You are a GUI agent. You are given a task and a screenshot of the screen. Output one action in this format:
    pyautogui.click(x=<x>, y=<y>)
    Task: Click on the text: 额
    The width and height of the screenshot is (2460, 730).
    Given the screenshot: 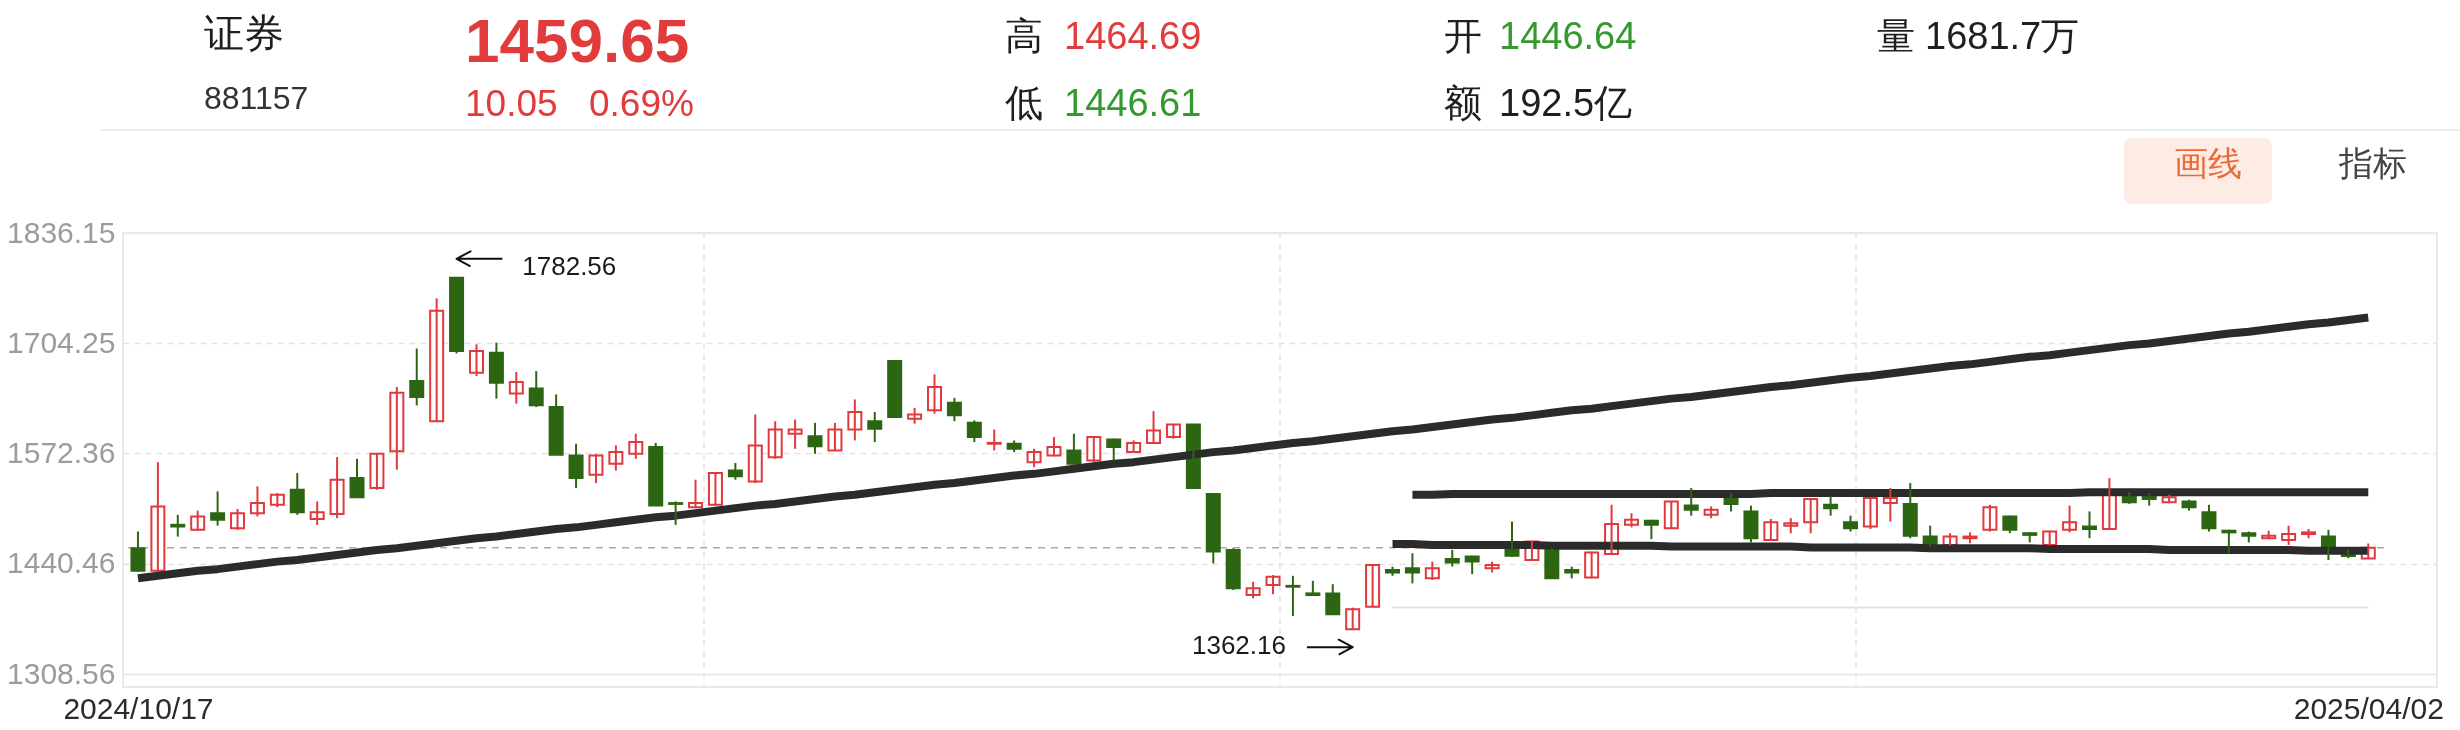 What is the action you would take?
    pyautogui.click(x=1463, y=103)
    